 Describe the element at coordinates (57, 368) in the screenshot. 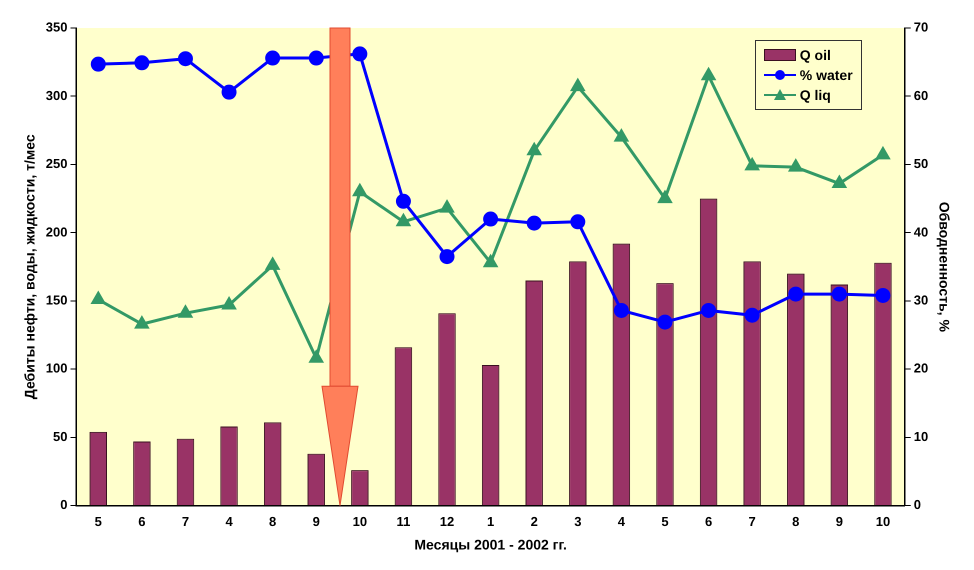

I see `y-tick-label: 100` at that location.